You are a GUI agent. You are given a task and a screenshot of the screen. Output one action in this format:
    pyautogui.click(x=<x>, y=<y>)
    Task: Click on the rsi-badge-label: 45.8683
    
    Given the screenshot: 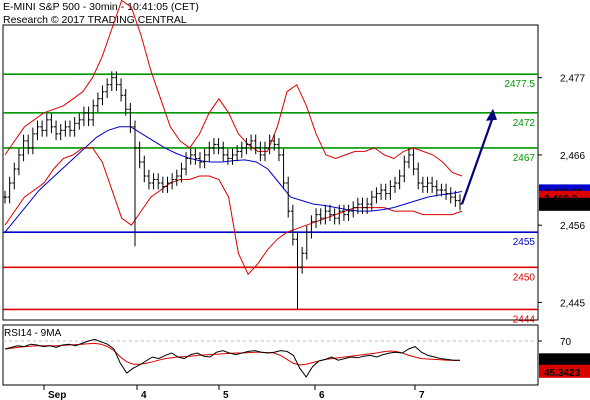 What is the action you would take?
    pyautogui.click(x=562, y=361)
    